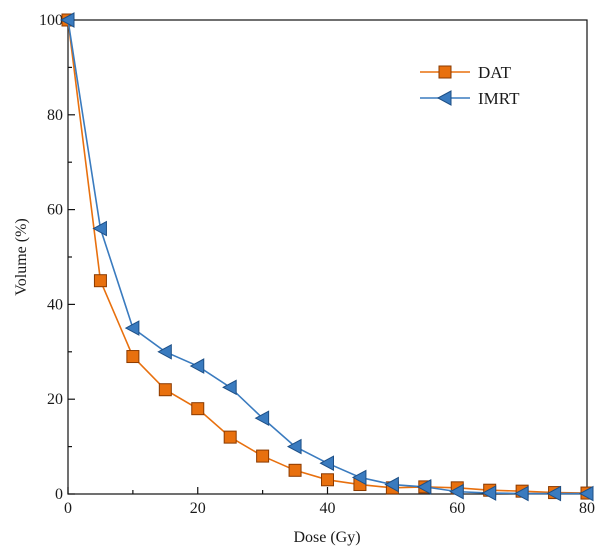 This screenshot has height=548, width=596. What do you see at coordinates (51, 257) in the screenshot?
I see `y-tick-labels: 0 20 40 60 80 100` at bounding box center [51, 257].